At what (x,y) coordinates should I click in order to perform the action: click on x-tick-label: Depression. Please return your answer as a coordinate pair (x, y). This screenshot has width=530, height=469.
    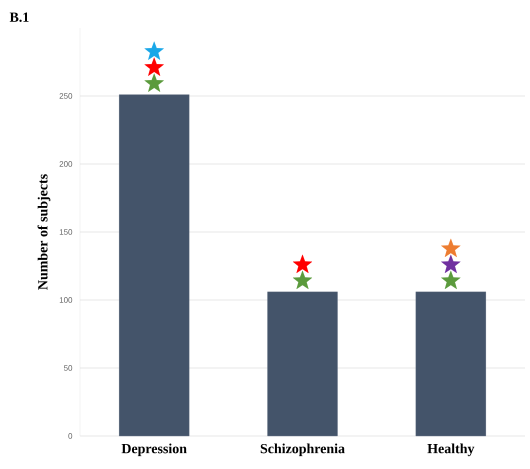
    Looking at the image, I should click on (154, 449).